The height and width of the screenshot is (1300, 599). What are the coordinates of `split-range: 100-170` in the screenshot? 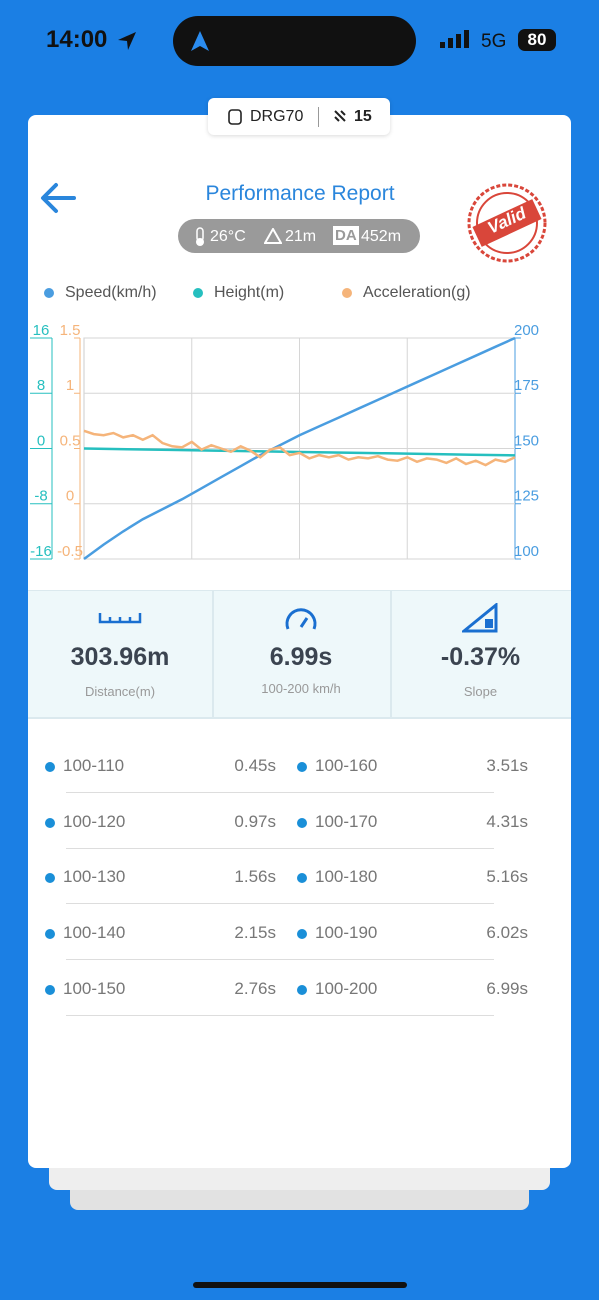 It's located at (346, 821).